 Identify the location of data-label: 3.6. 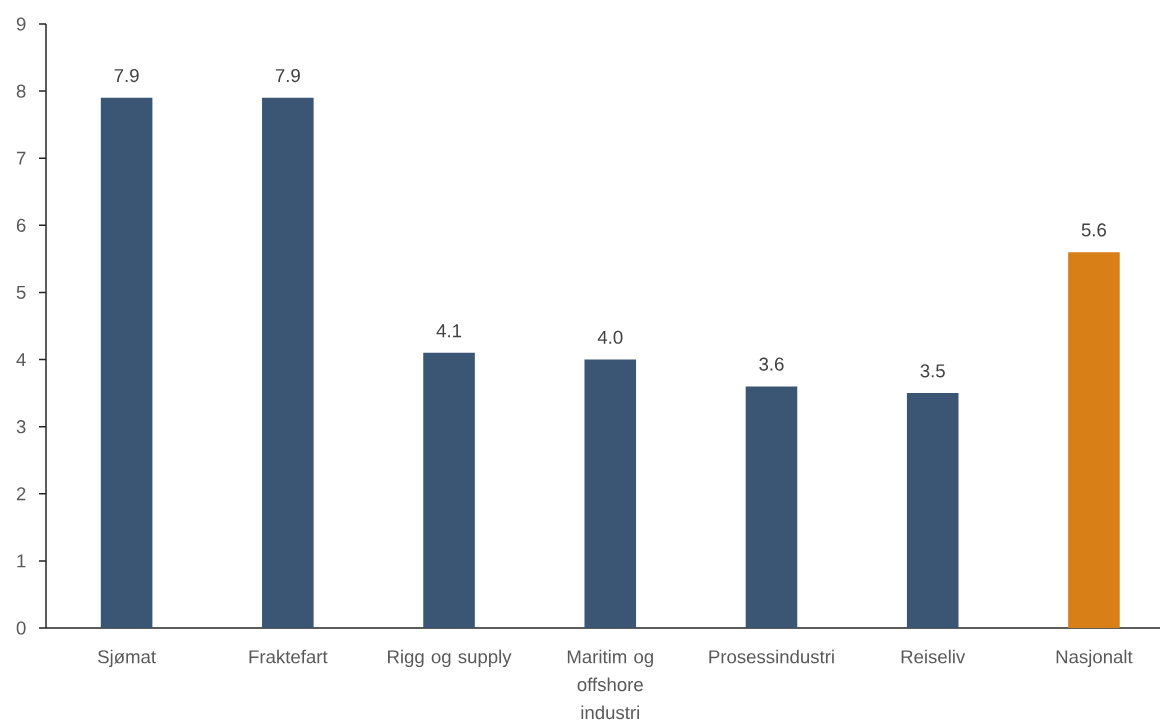
(771, 364).